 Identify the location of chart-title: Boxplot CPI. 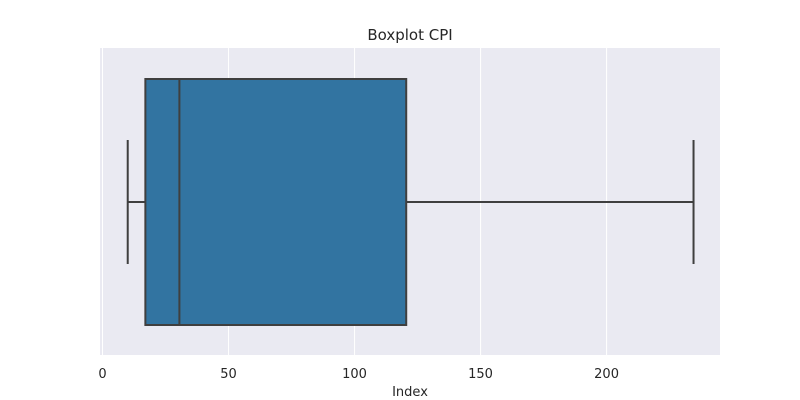
(409, 35).